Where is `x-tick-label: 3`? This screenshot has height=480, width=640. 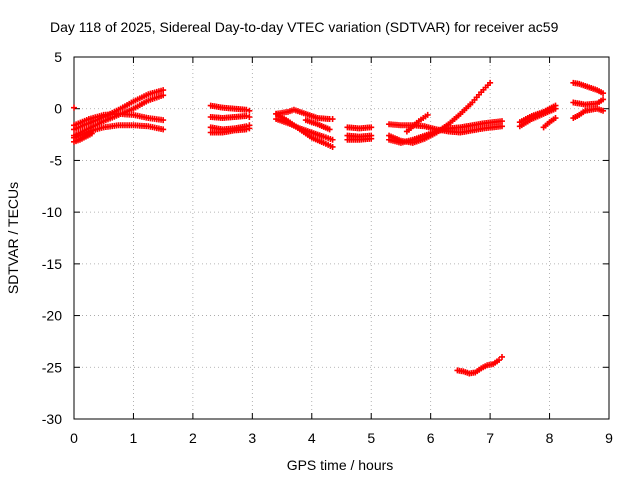 x-tick-label: 3 is located at coordinates (252, 438).